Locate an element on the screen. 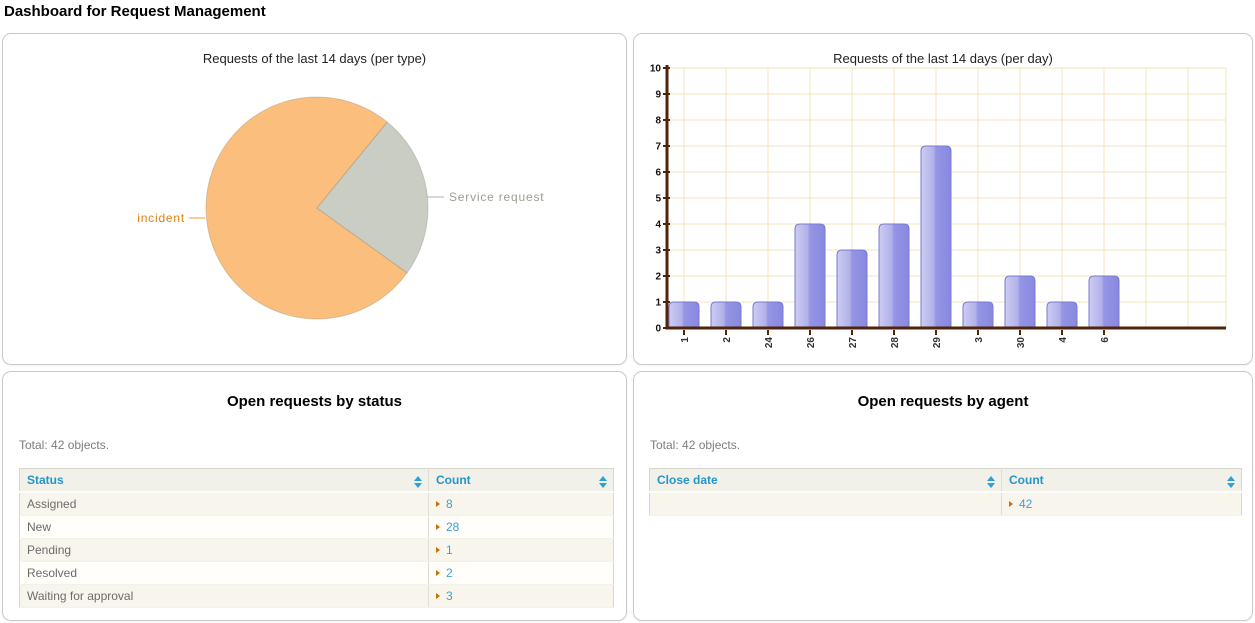  svg-text: 3 is located at coordinates (979, 340).